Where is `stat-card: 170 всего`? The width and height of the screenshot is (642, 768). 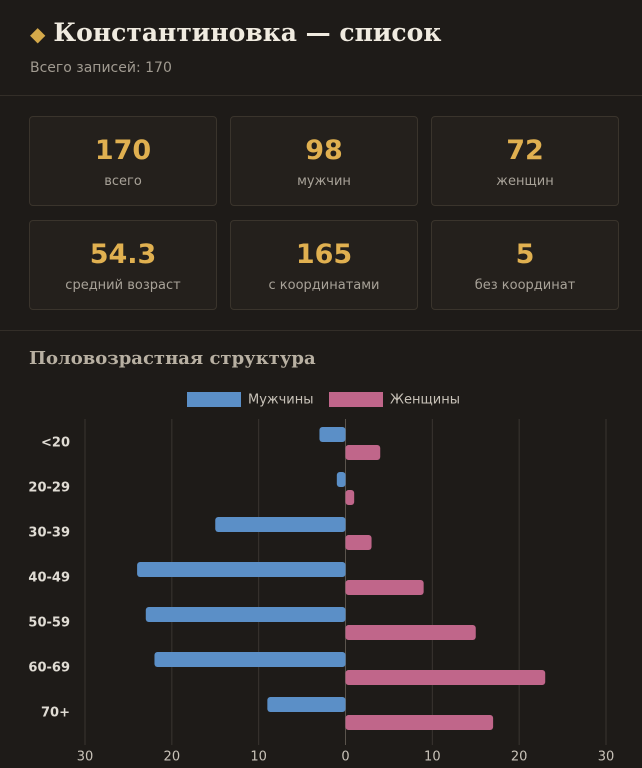 stat-card: 170 всего is located at coordinates (123, 161).